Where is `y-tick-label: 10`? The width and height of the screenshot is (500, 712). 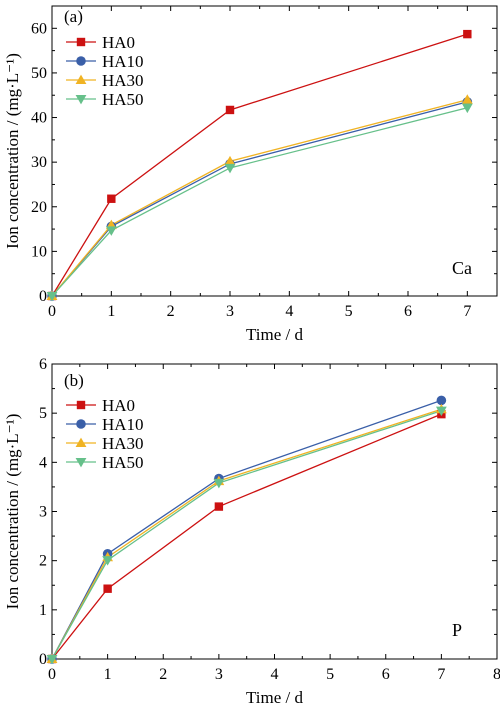 y-tick-label: 10 is located at coordinates (39, 251).